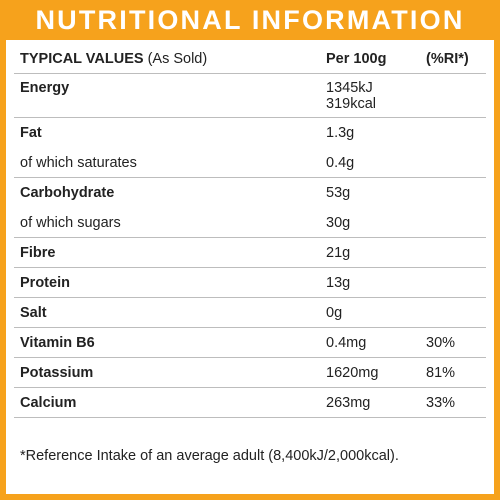 This screenshot has width=500, height=500. I want to click on nutrient-name: Salt, so click(33, 312).